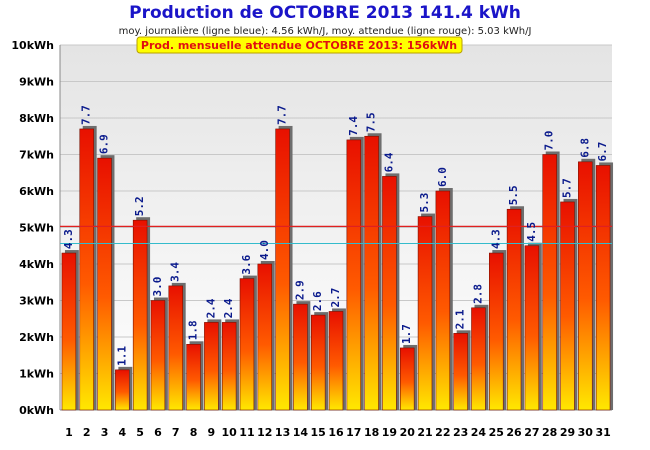  Describe the element at coordinates (36, 301) in the screenshot. I see `y-tick-label: 3kWh` at that location.